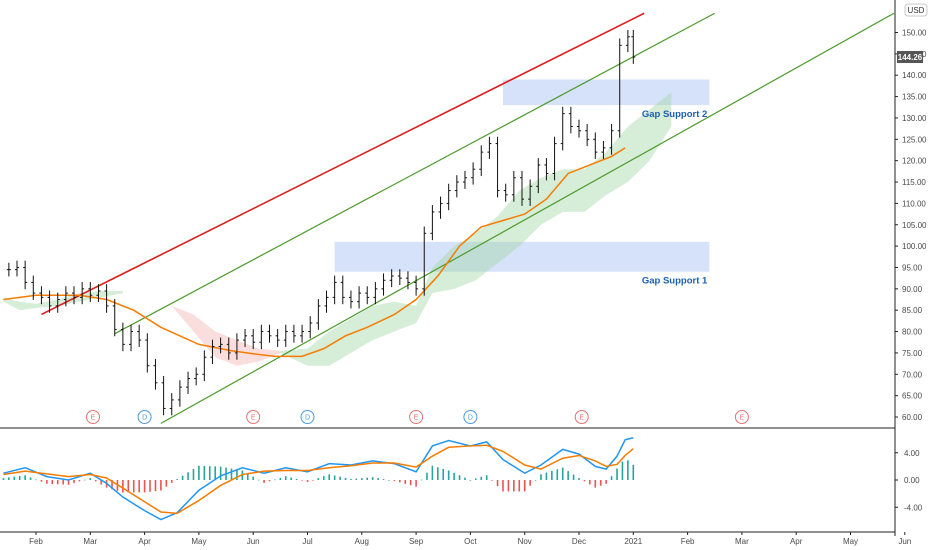 This screenshot has height=550, width=932. Describe the element at coordinates (742, 541) in the screenshot. I see `x-tick-label: Mar` at that location.